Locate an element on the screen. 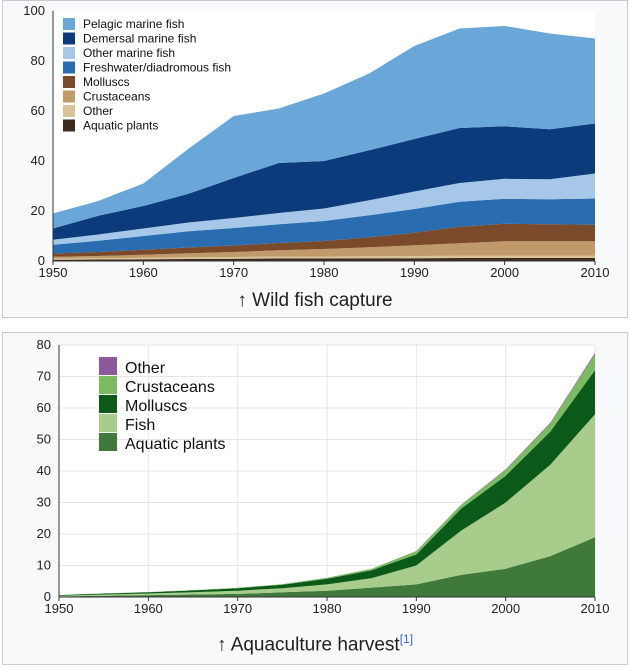 This screenshot has width=630, height=667. aquaculture-caption: ↑ Aquaculture harvest[1] is located at coordinates (315, 644).